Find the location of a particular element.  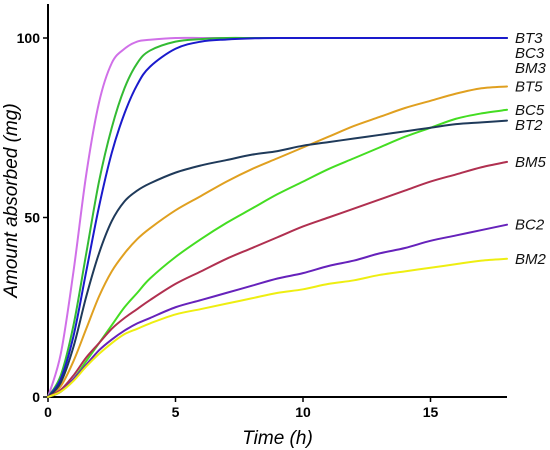

series-label-bc3: BC3 is located at coordinates (530, 53).